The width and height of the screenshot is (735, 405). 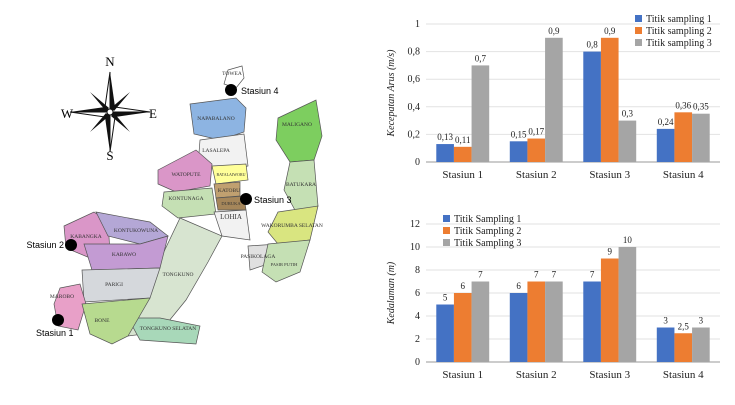 What do you see at coordinates (666, 122) in the screenshot?
I see `data-label: 0,24` at bounding box center [666, 122].